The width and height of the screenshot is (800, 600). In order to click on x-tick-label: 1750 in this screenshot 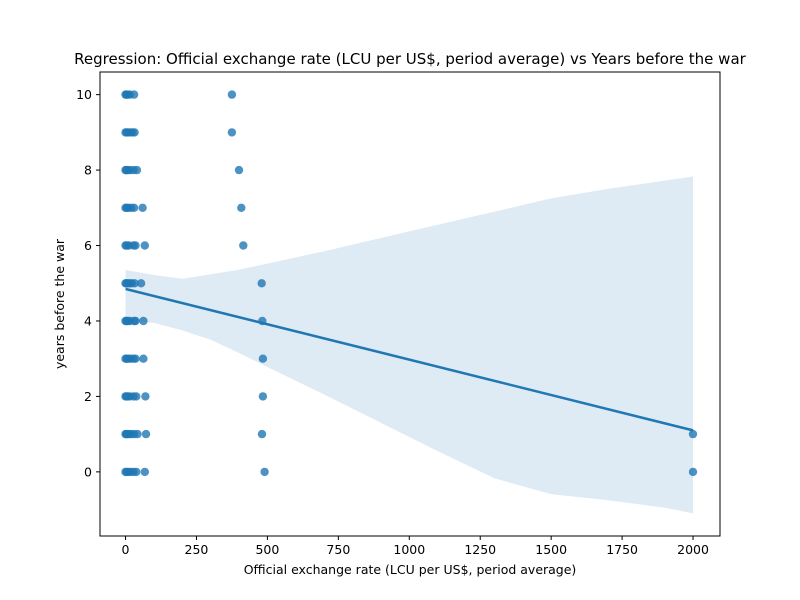, I will do `click(622, 549)`.